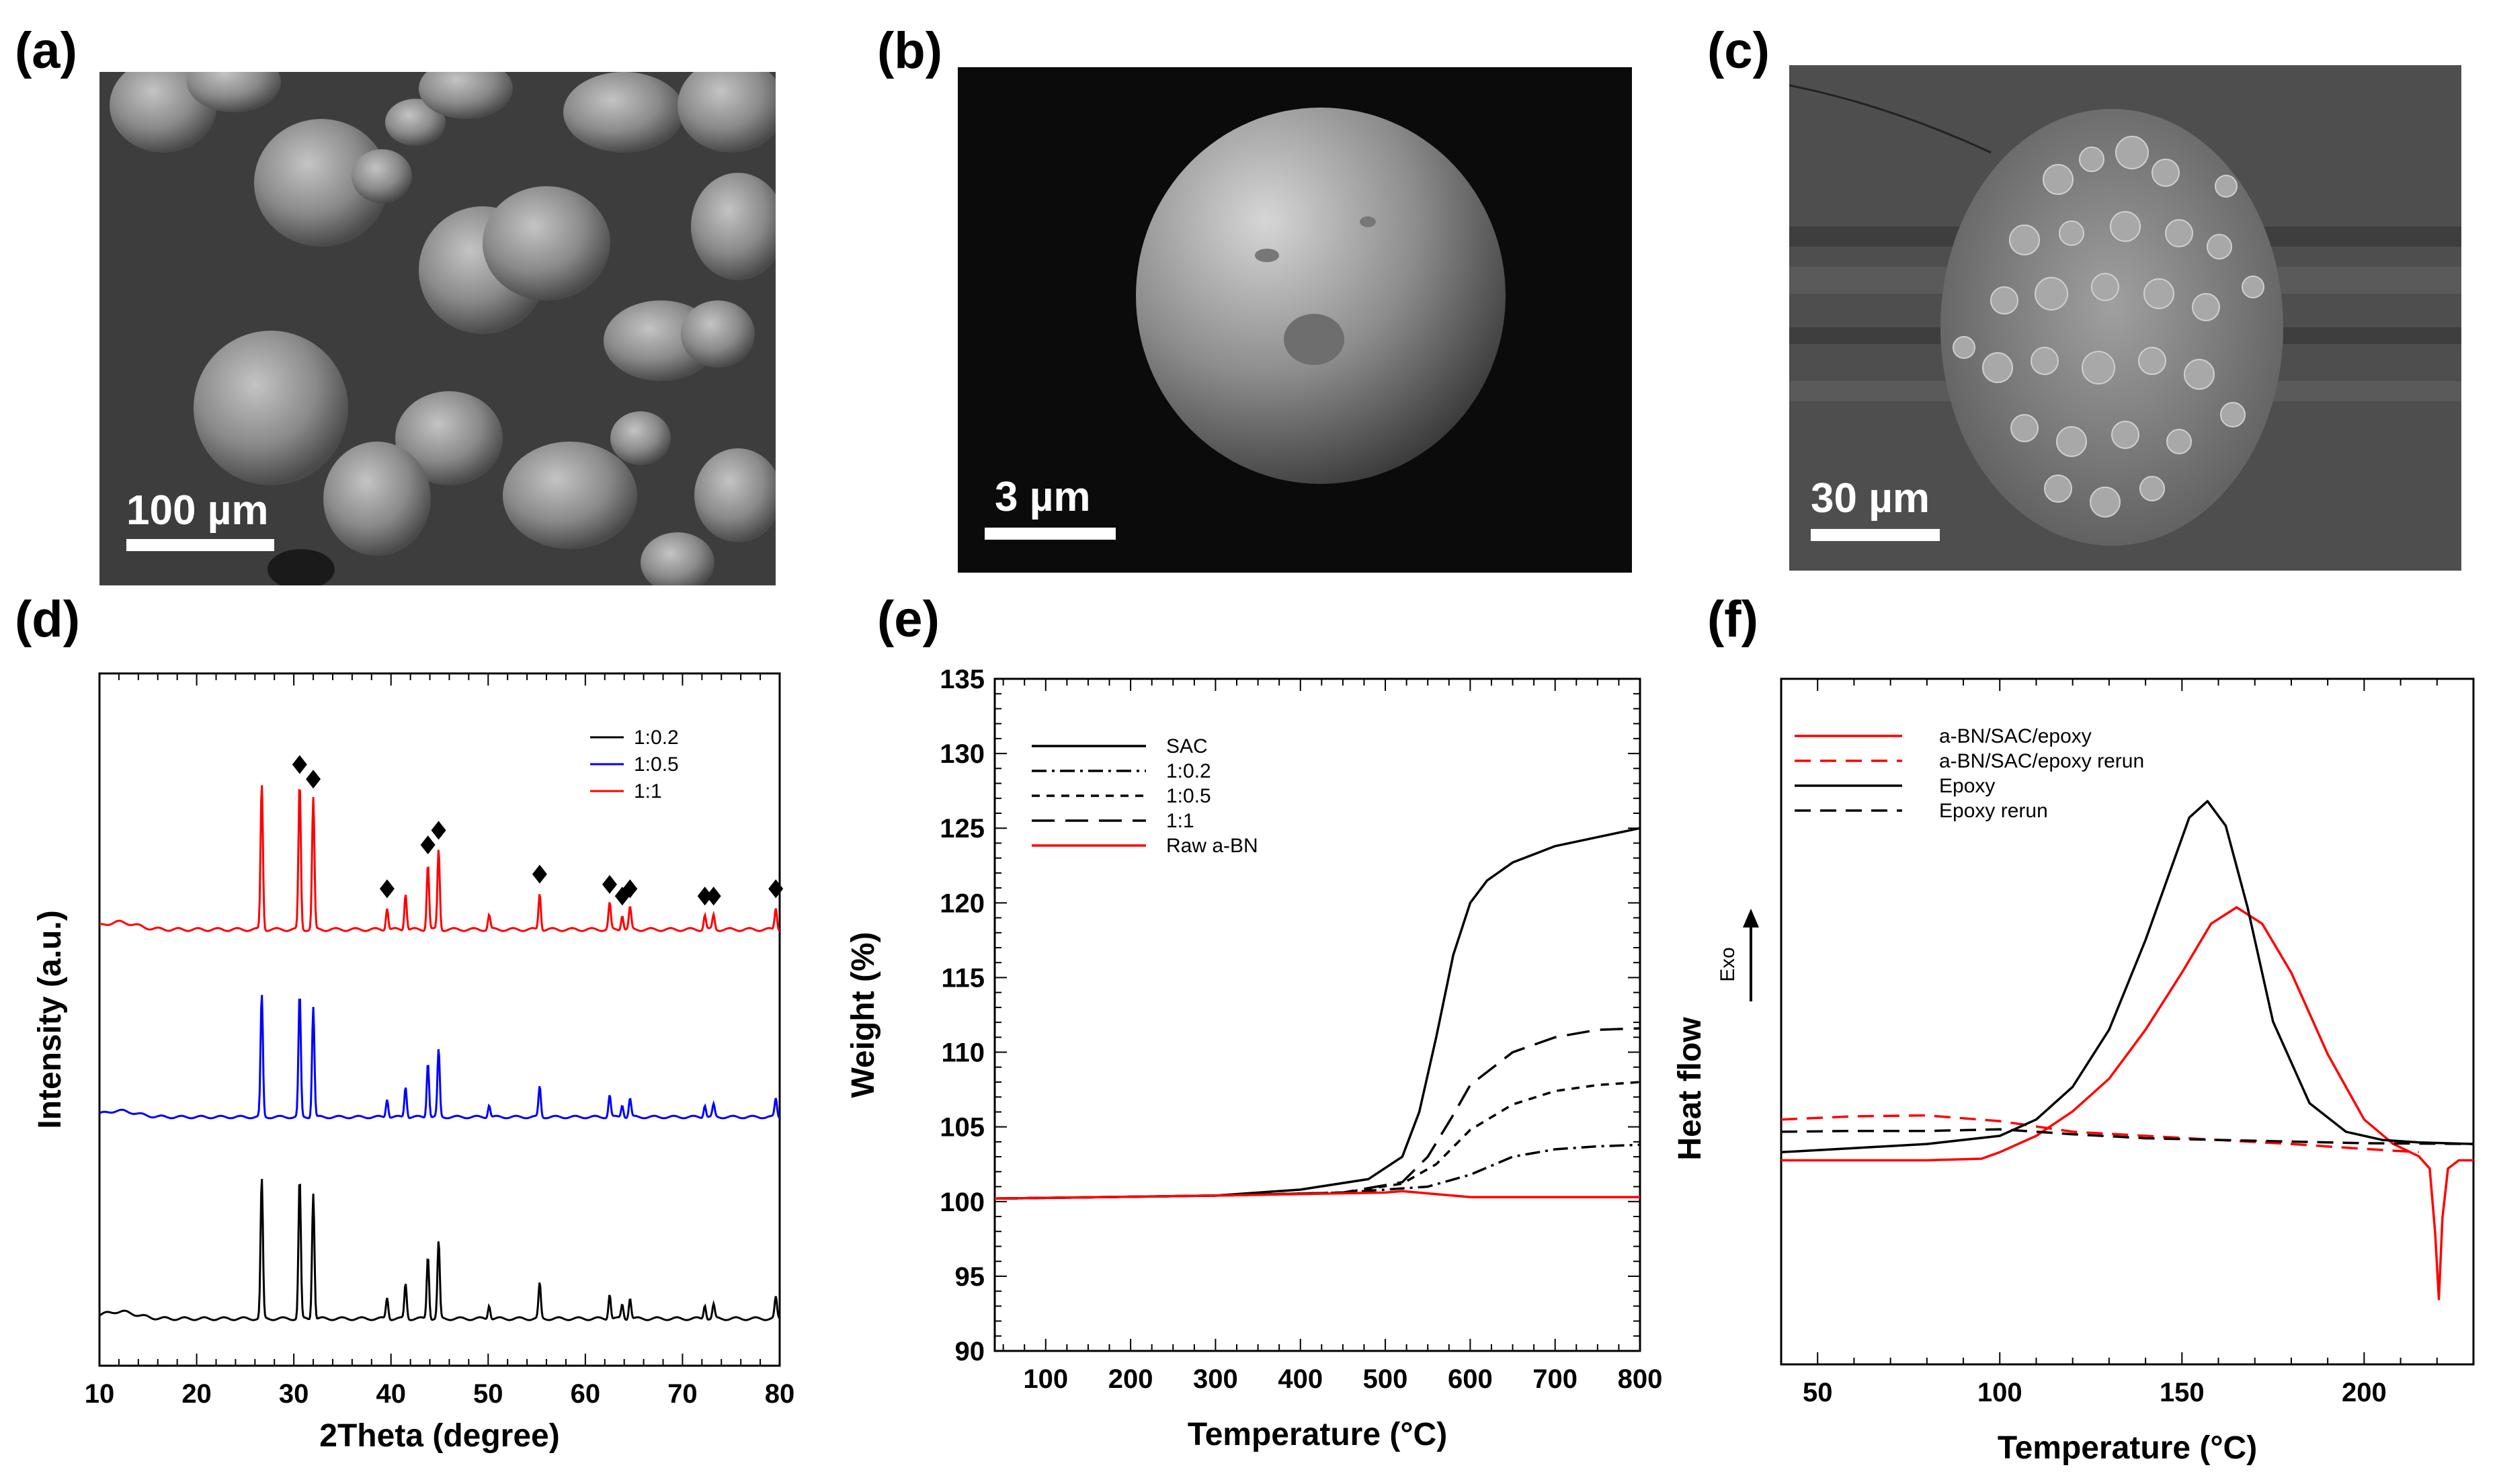  What do you see at coordinates (46, 50) in the screenshot?
I see `panel-label-a: (a)` at bounding box center [46, 50].